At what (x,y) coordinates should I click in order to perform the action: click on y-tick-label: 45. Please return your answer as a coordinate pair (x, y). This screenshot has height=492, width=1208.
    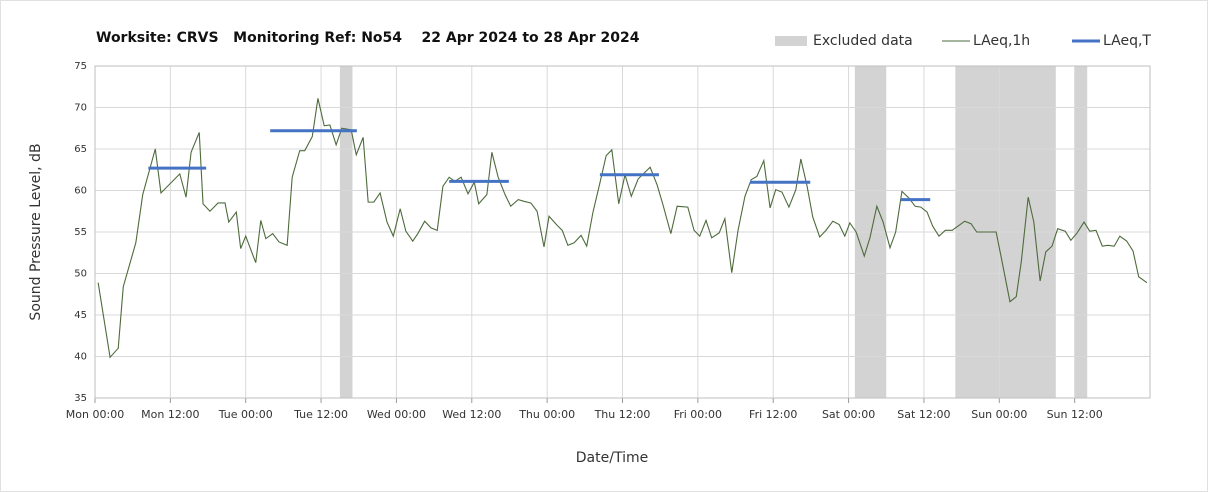
    Looking at the image, I should click on (80, 315).